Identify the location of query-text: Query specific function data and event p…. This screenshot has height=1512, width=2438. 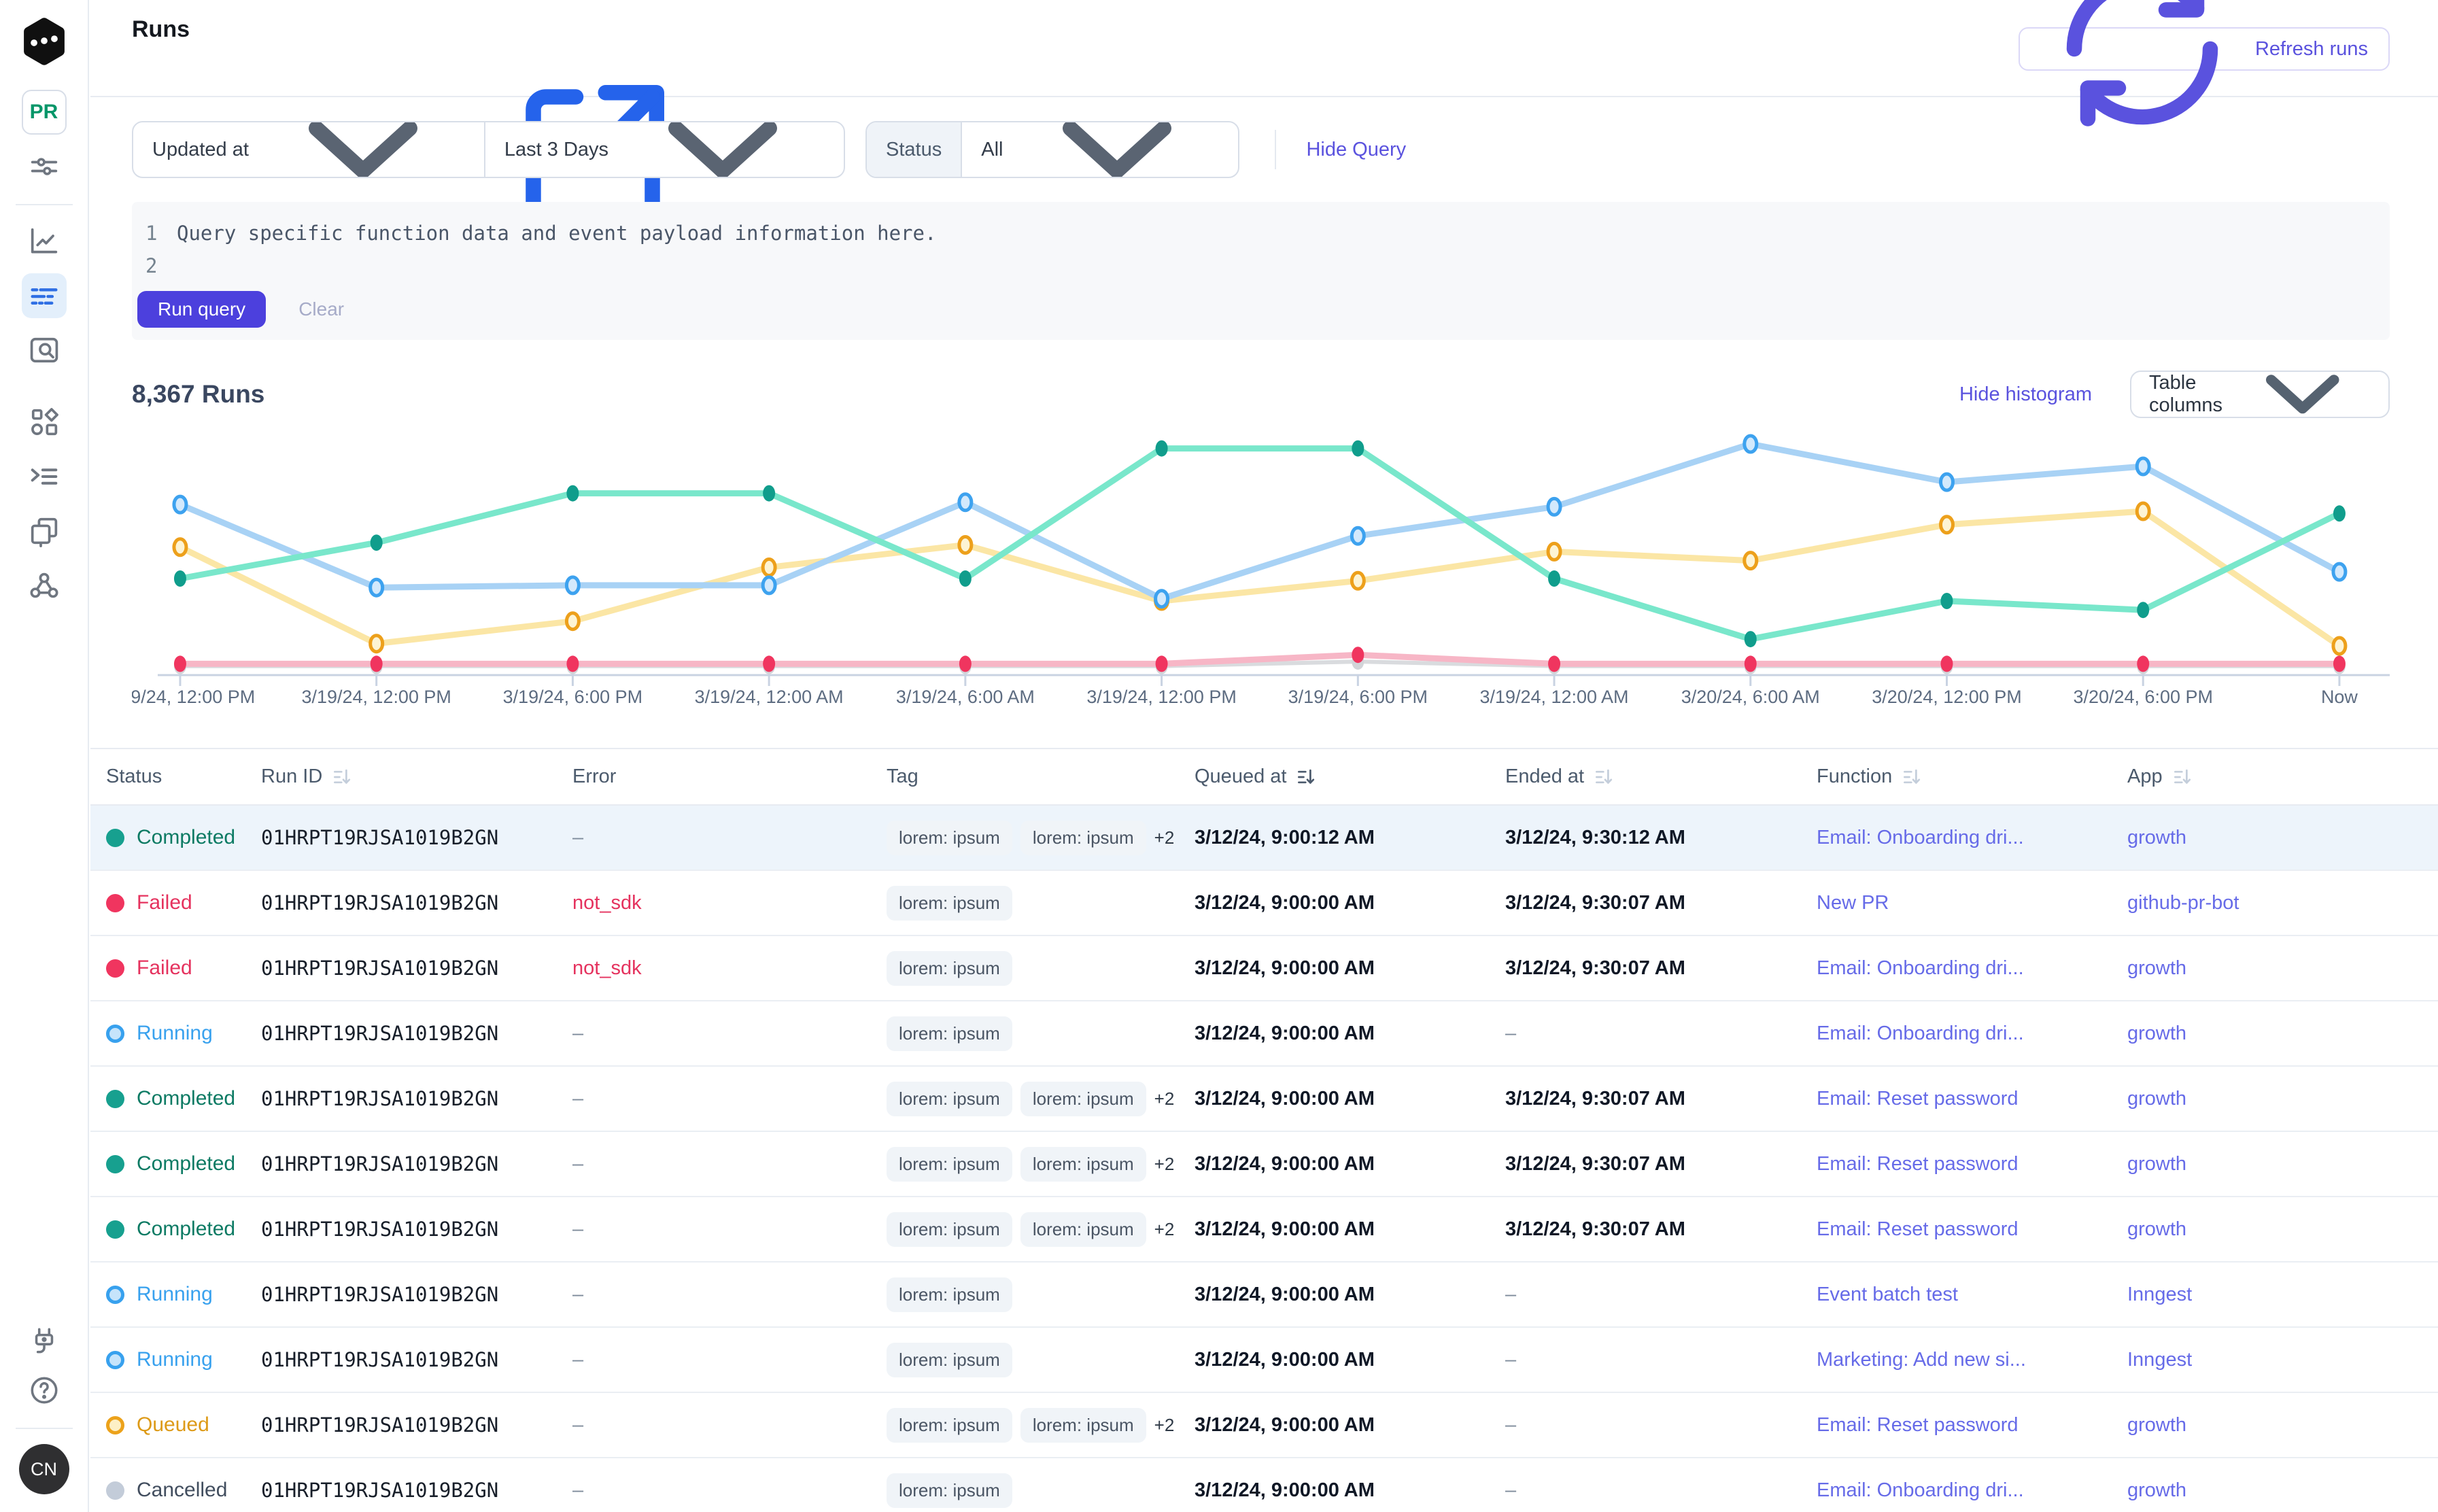
(557, 234).